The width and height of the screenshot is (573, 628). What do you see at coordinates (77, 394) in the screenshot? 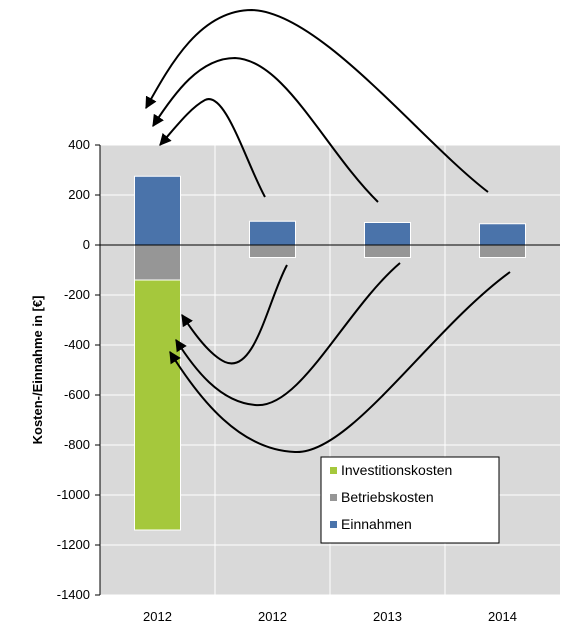
I see `y-tick-label: -600` at bounding box center [77, 394].